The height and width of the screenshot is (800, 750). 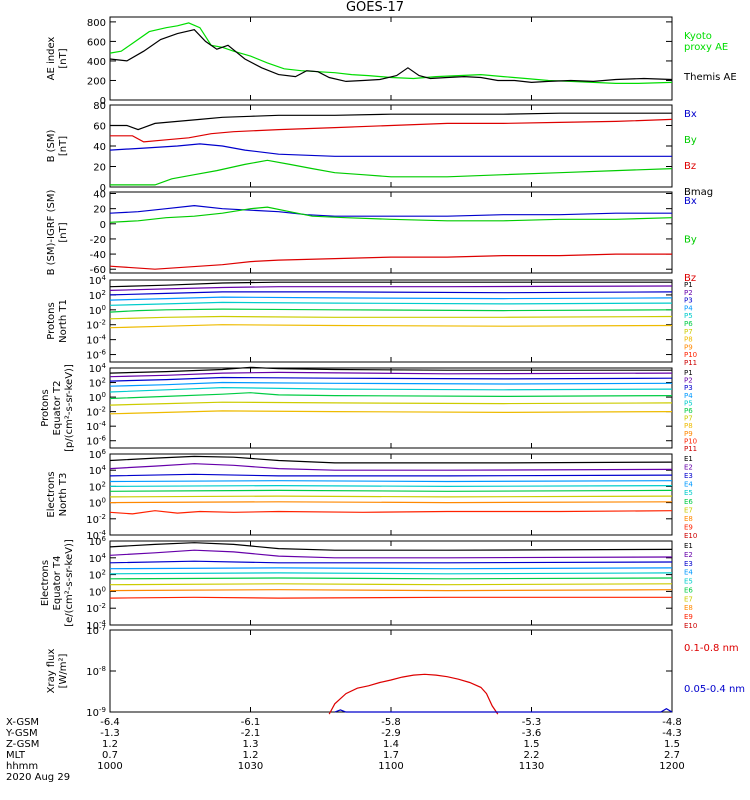 I want to click on y-tick-label-en-1: 10⁴, so click(x=98, y=470).